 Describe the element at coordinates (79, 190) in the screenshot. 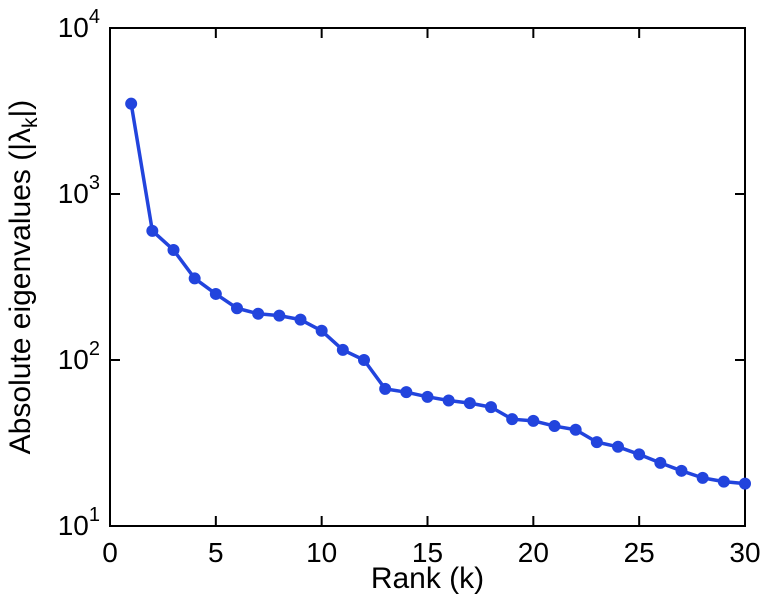

I see `y-tick-label: 10³` at that location.